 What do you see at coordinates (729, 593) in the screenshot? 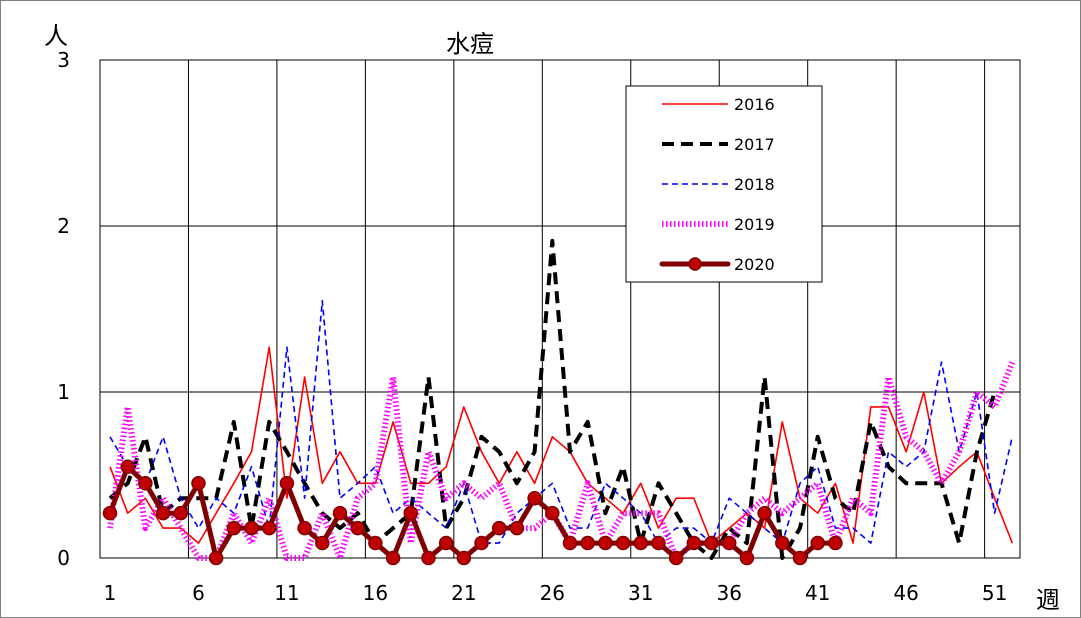
I see `x-tick-label: 36` at bounding box center [729, 593].